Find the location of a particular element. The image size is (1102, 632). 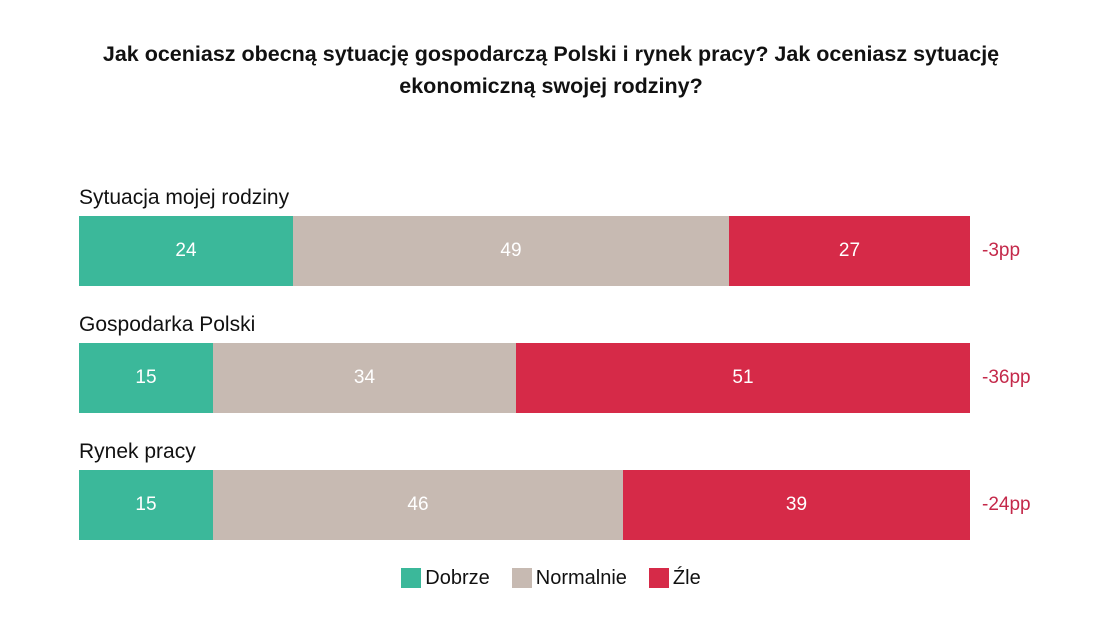

data-label: 39 is located at coordinates (796, 504).